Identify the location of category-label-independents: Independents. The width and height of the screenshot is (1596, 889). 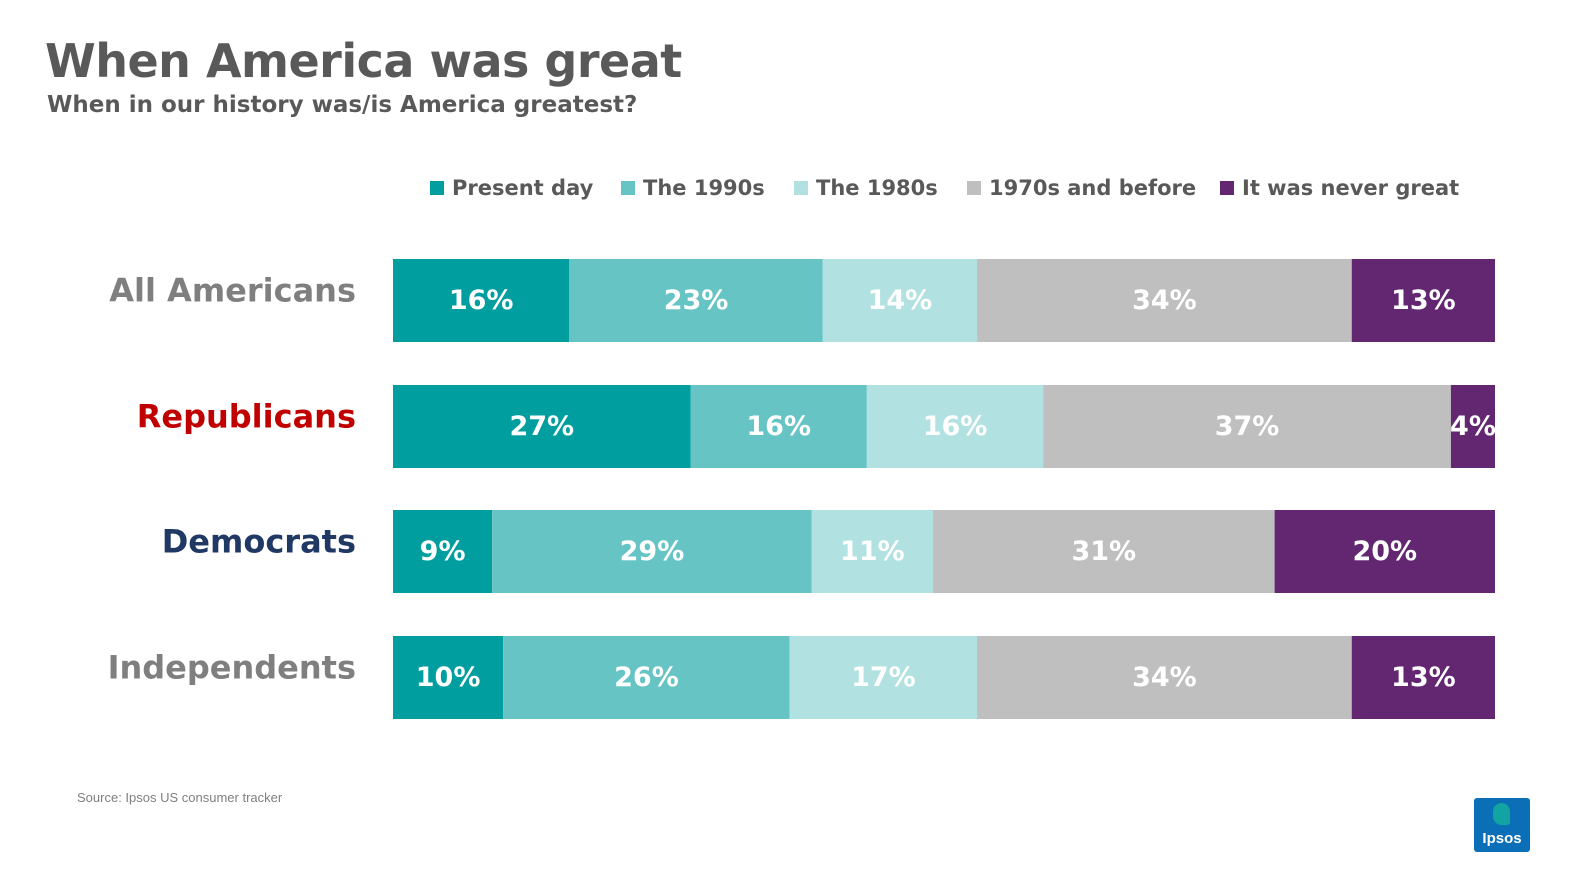
(232, 668).